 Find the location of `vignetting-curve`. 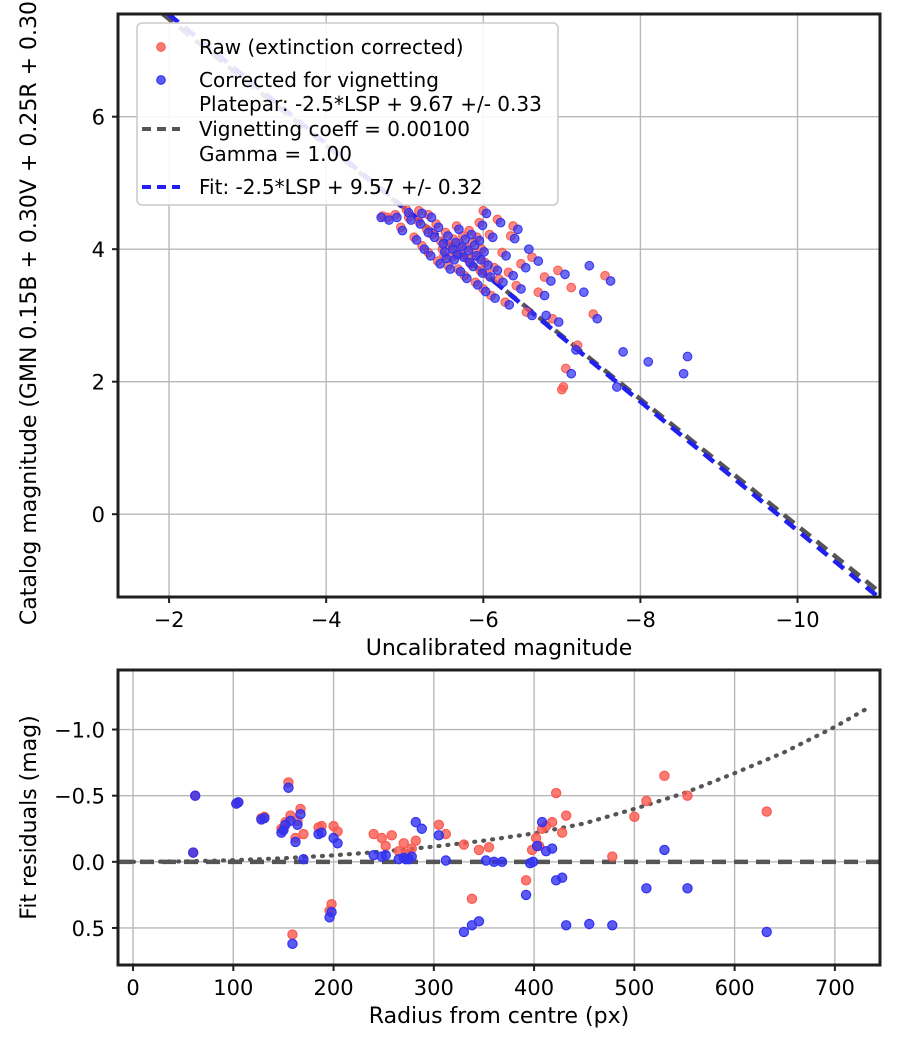

vignetting-curve is located at coordinates (499, 785).